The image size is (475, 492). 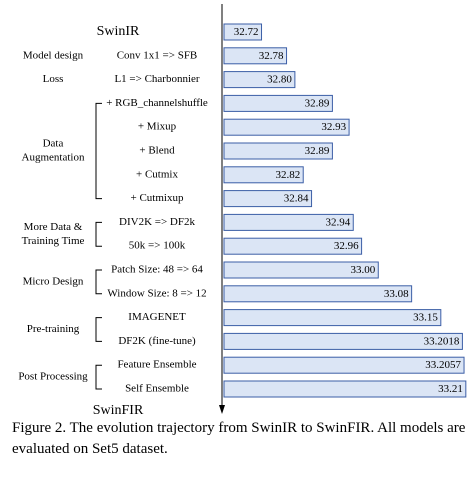 I want to click on value-label: 32.80, so click(x=279, y=80).